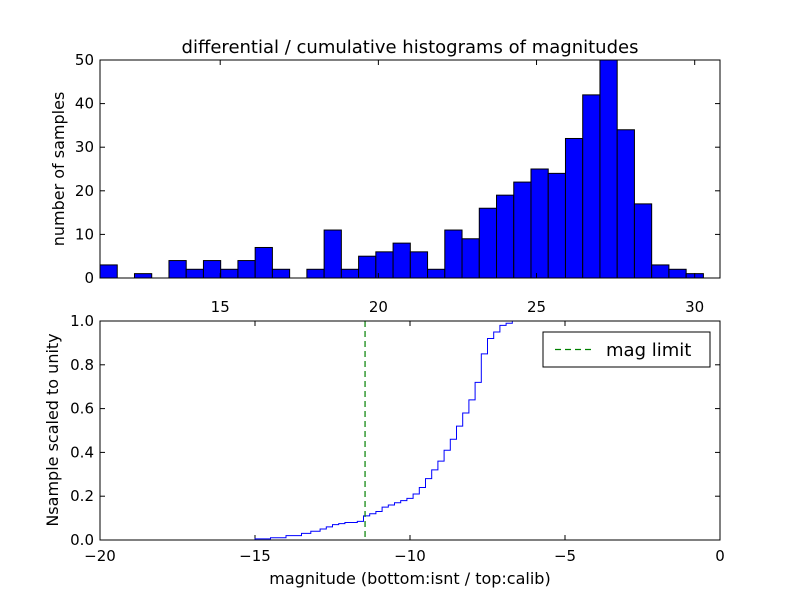 The width and height of the screenshot is (800, 600). What do you see at coordinates (378, 307) in the screenshot?
I see `x-tick-label: 20` at bounding box center [378, 307].